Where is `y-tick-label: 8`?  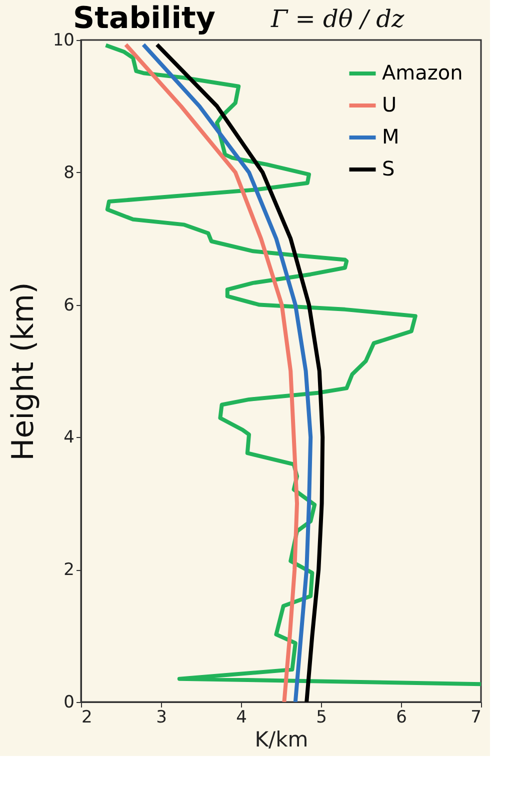 y-tick-label: 8 is located at coordinates (69, 172).